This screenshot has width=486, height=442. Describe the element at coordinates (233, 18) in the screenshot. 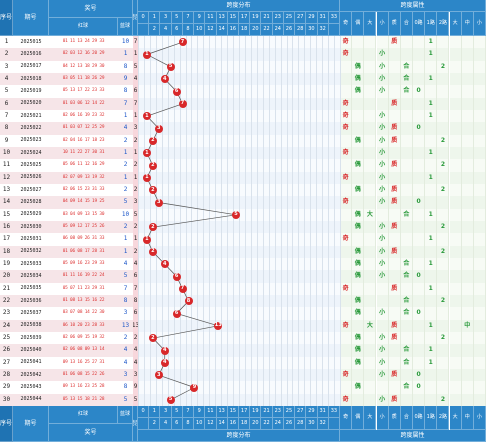

I see `top-dist-number: 15` at that location.